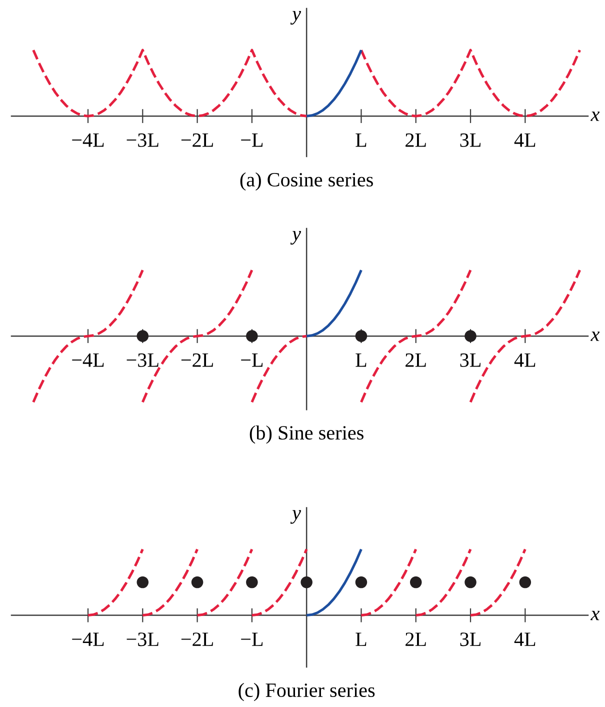 Image resolution: width=605 pixels, height=707 pixels. Describe the element at coordinates (306, 181) in the screenshot. I see `text: (a) Cosine series` at that location.